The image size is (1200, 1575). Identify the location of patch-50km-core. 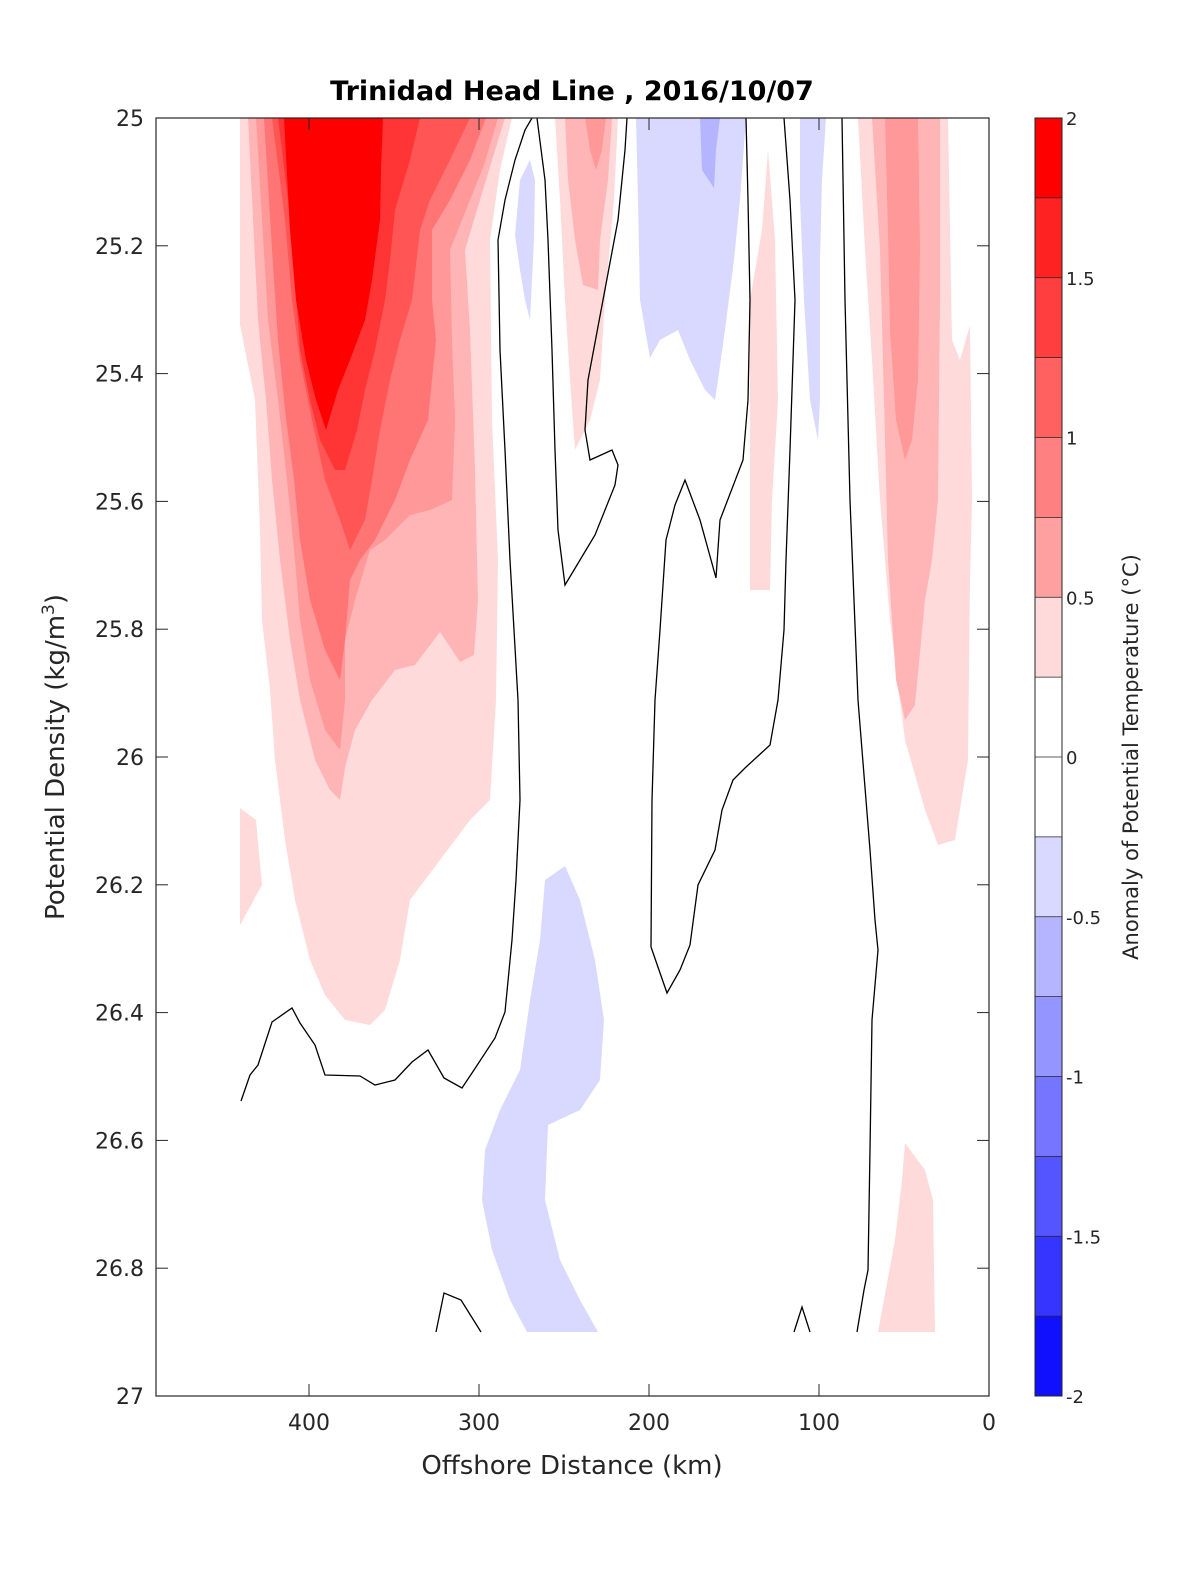
(902, 289).